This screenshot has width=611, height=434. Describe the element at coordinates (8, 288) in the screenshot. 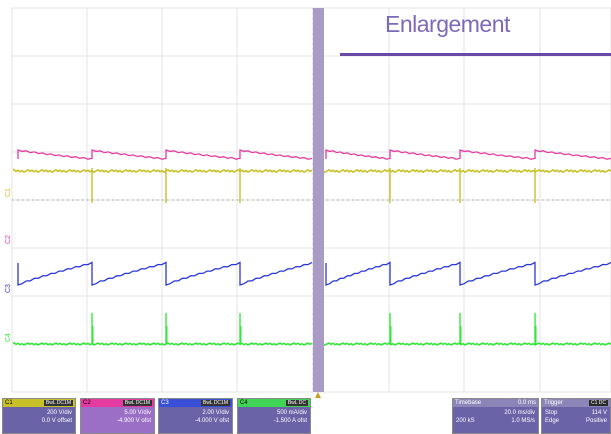

I see `channel-3-marker: C3` at that location.